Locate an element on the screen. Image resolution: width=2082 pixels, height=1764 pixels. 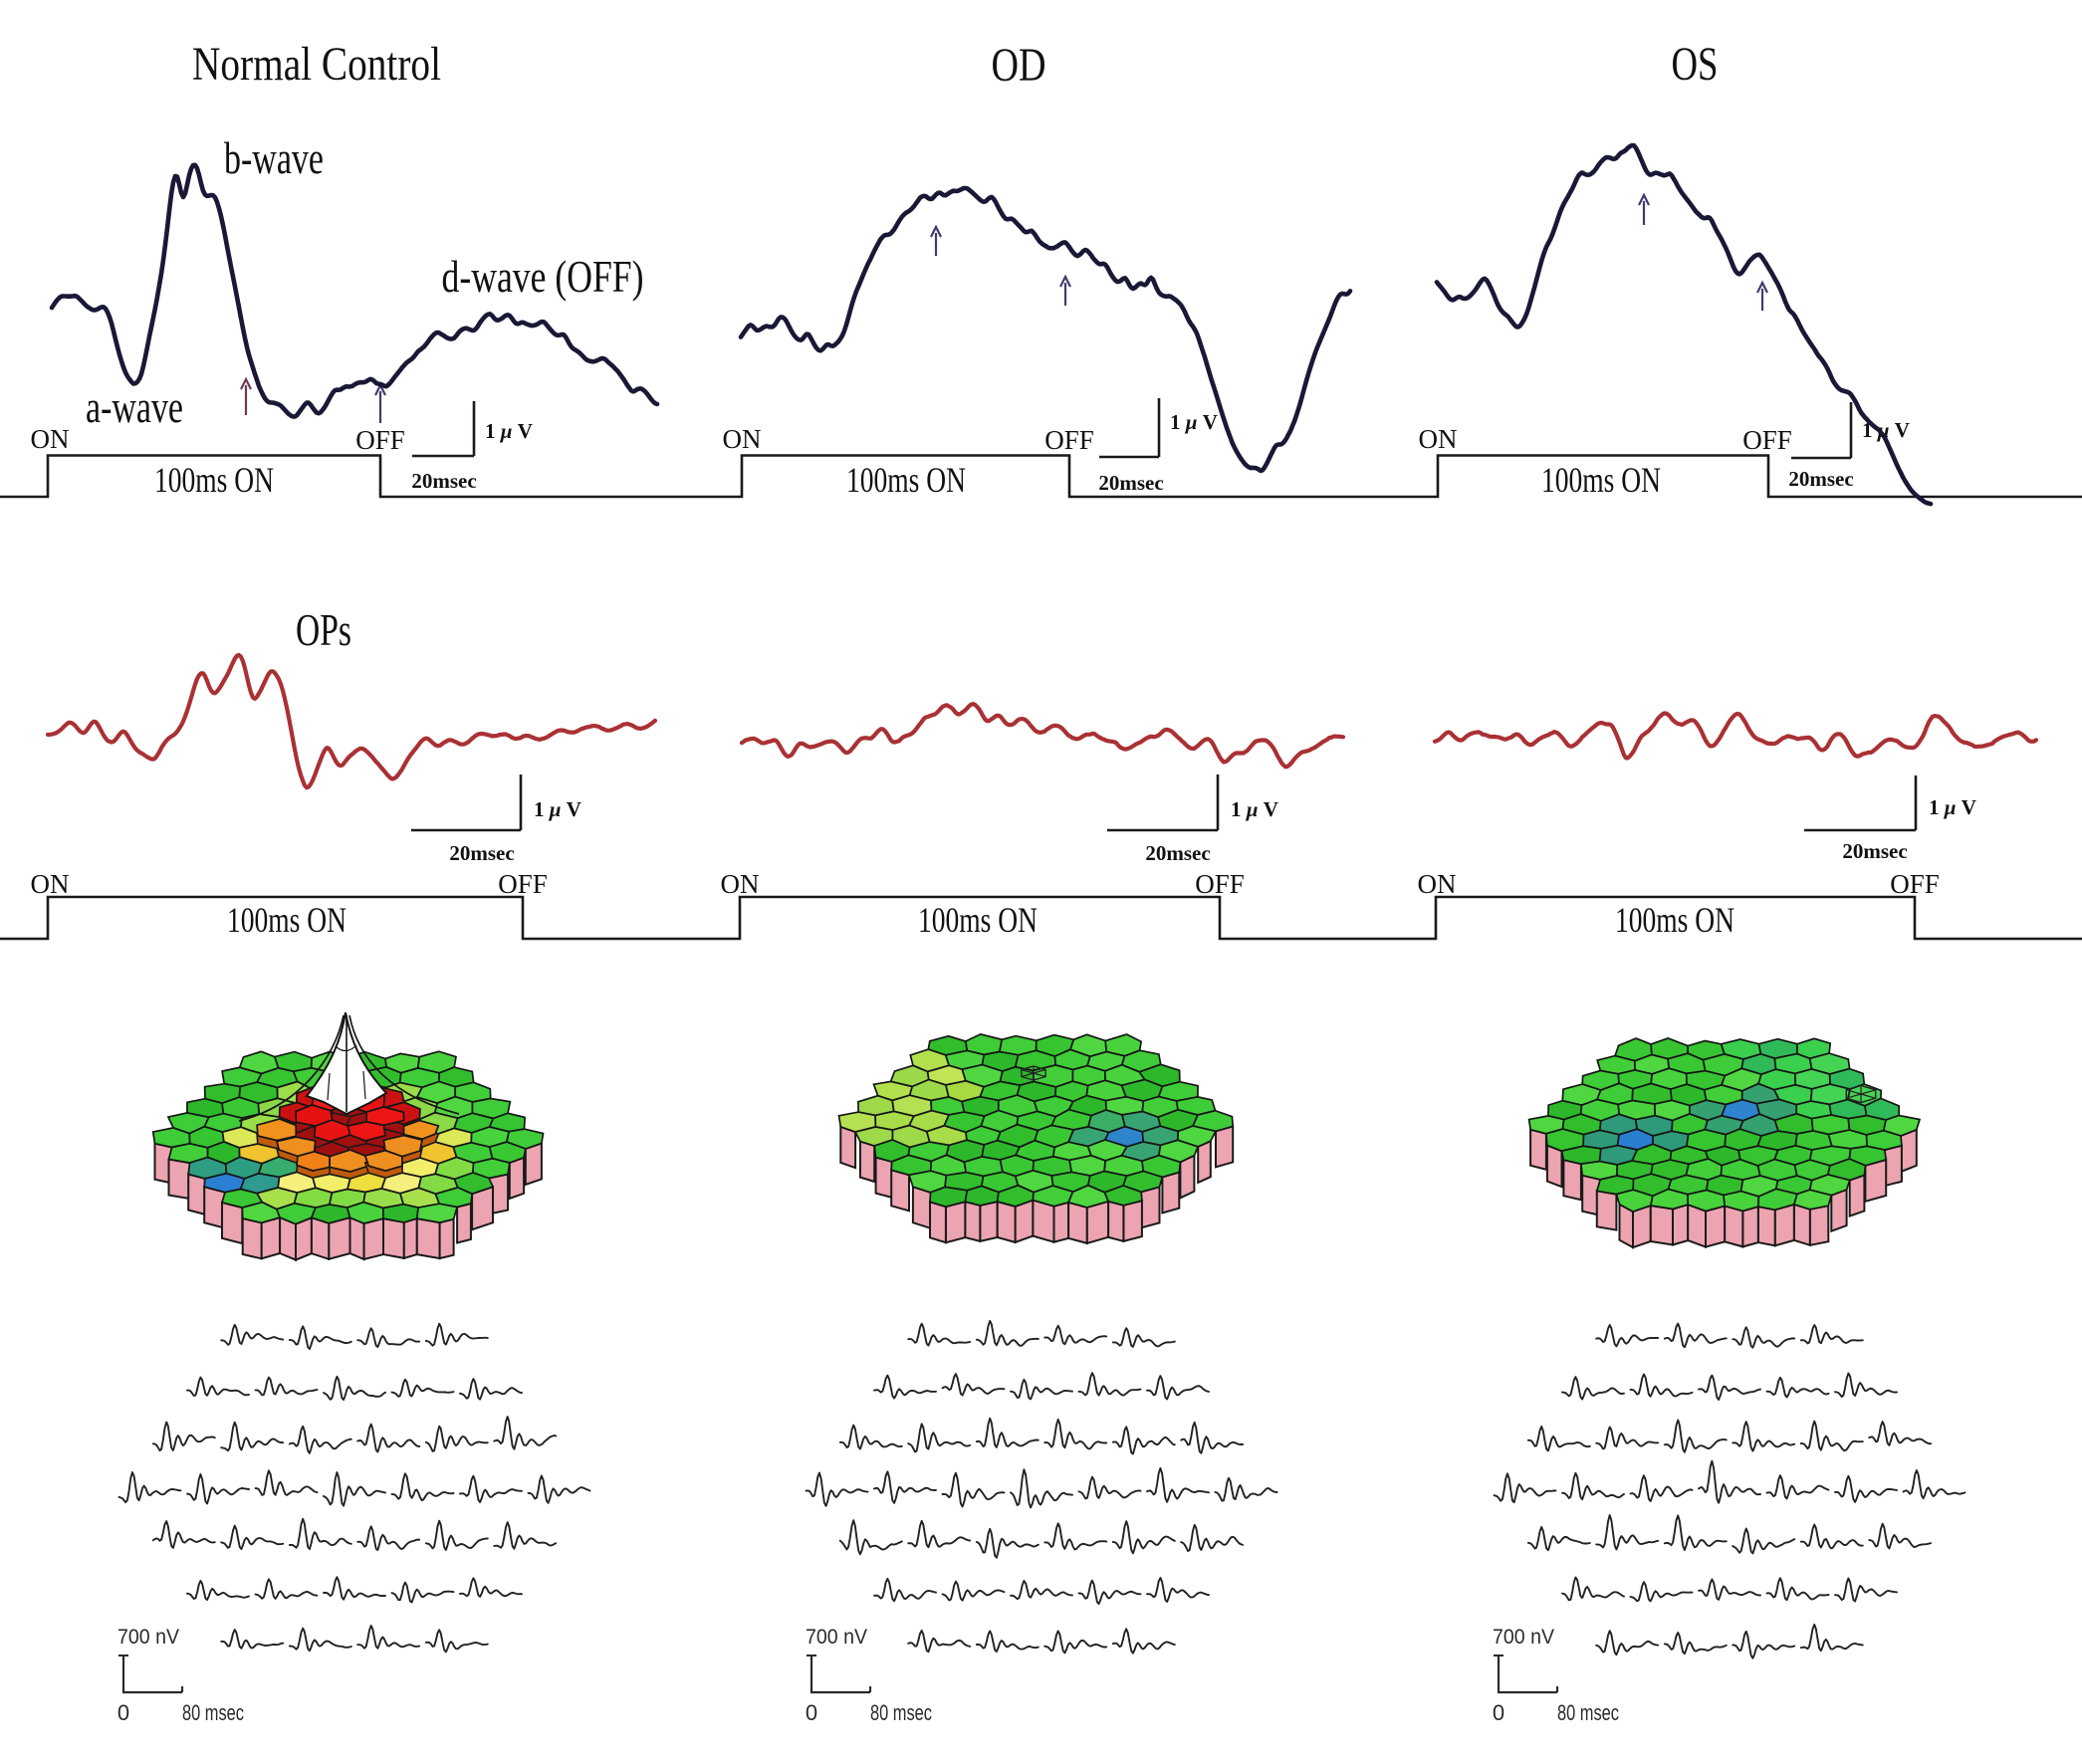
svg-text: a-wave is located at coordinates (134, 406).